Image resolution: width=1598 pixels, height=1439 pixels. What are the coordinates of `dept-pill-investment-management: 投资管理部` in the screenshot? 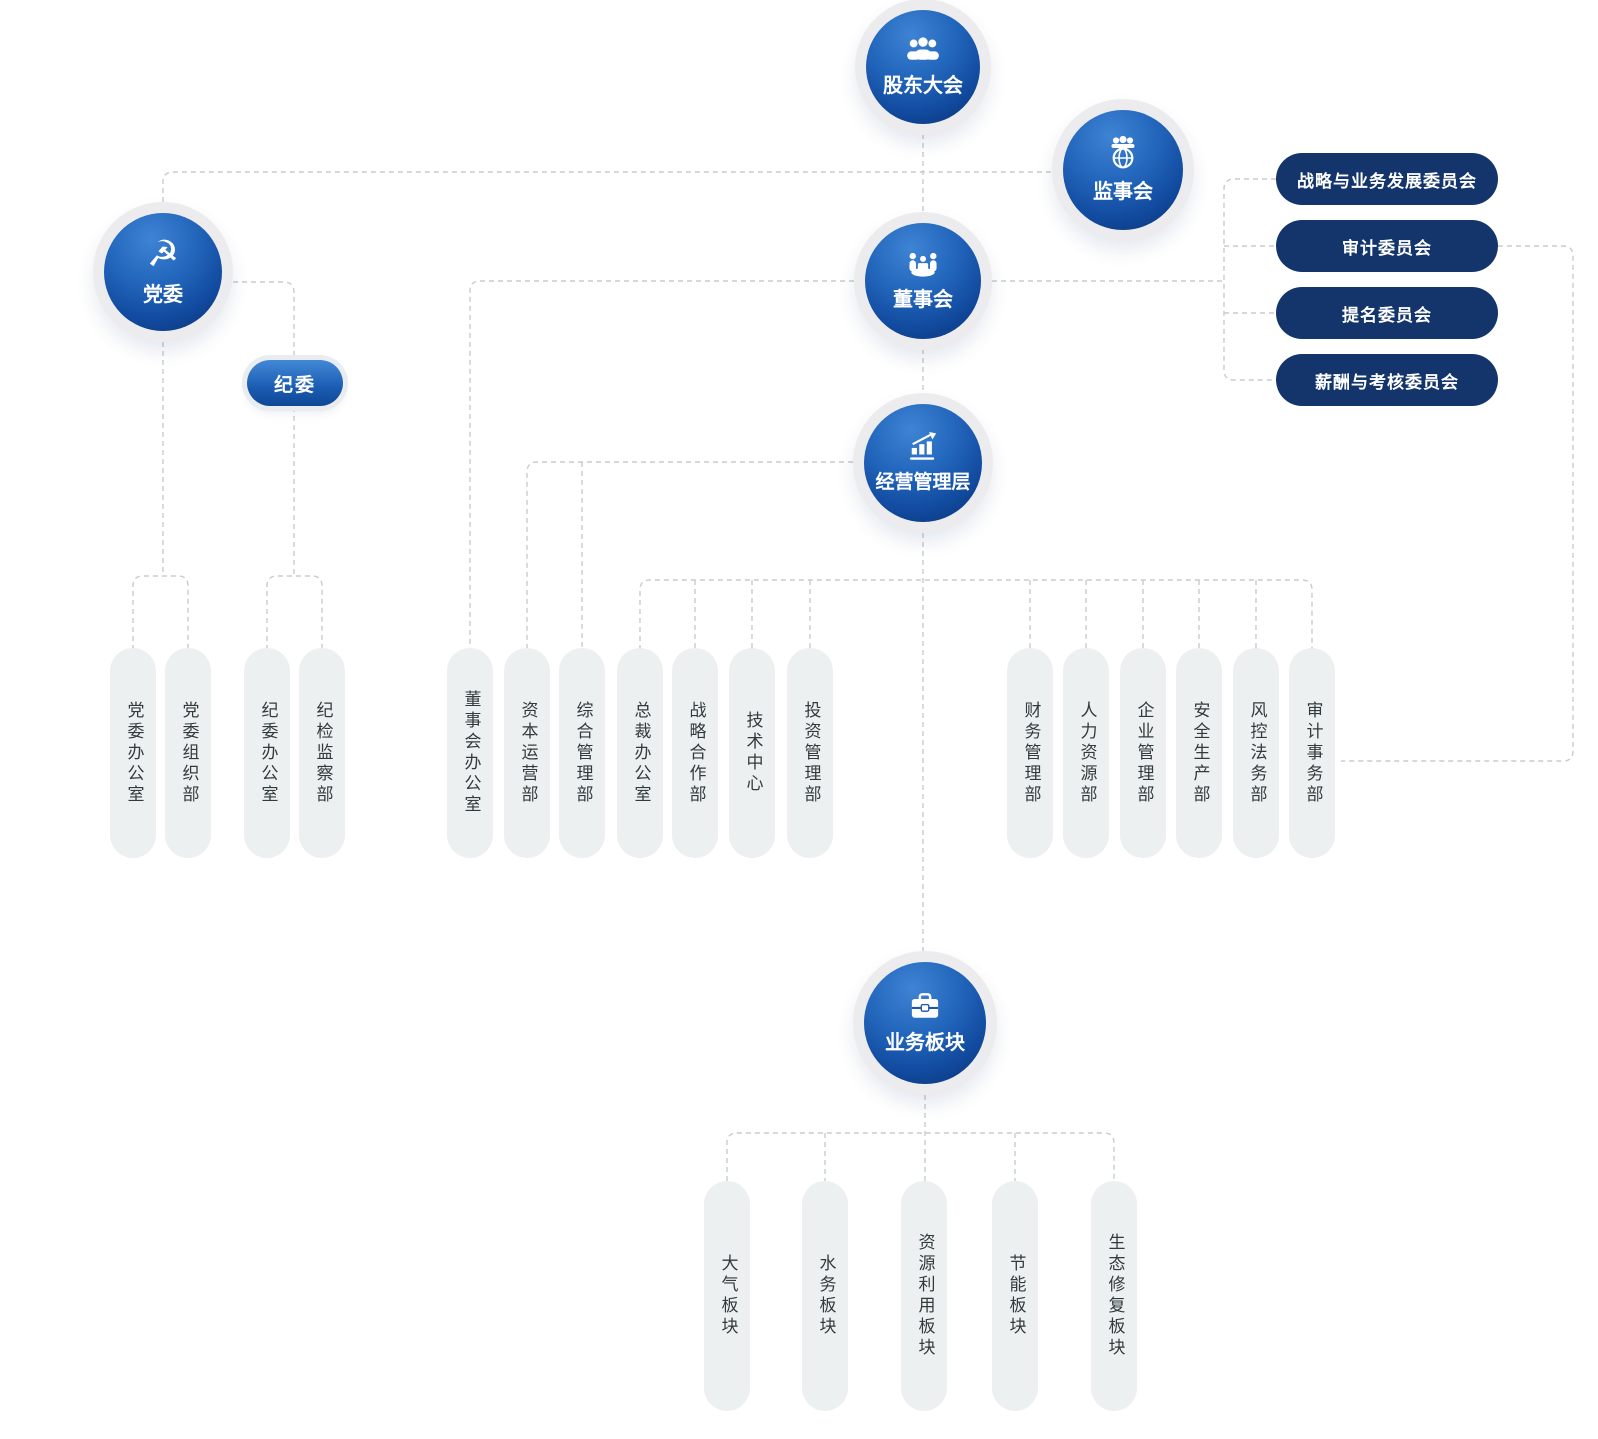 It's located at (810, 753).